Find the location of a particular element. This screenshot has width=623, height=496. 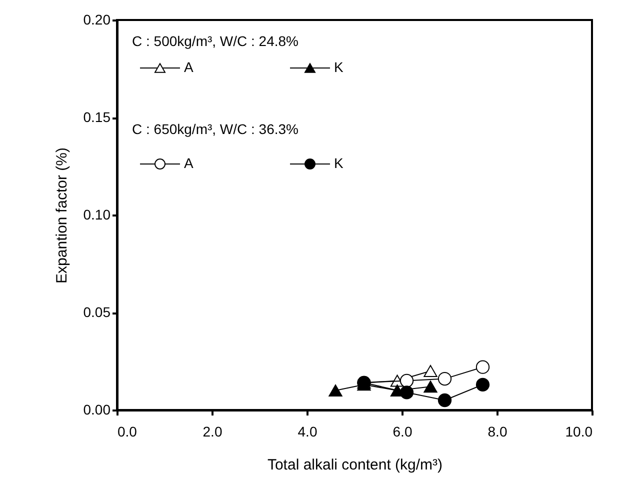

annotation: C : 500kg/m³, W/C : 24.8% is located at coordinates (215, 41).